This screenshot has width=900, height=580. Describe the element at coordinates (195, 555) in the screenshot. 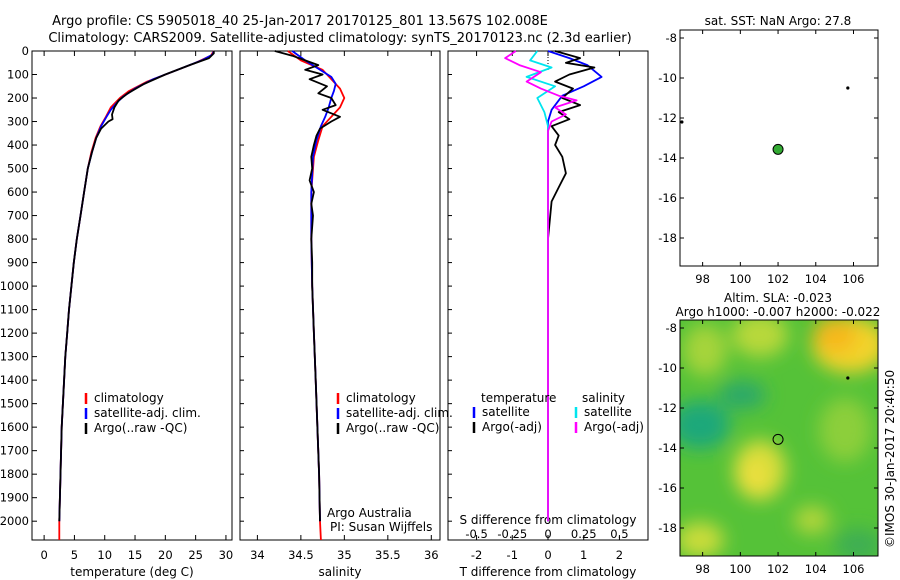

I see `temperature-xtick-label: 25` at that location.